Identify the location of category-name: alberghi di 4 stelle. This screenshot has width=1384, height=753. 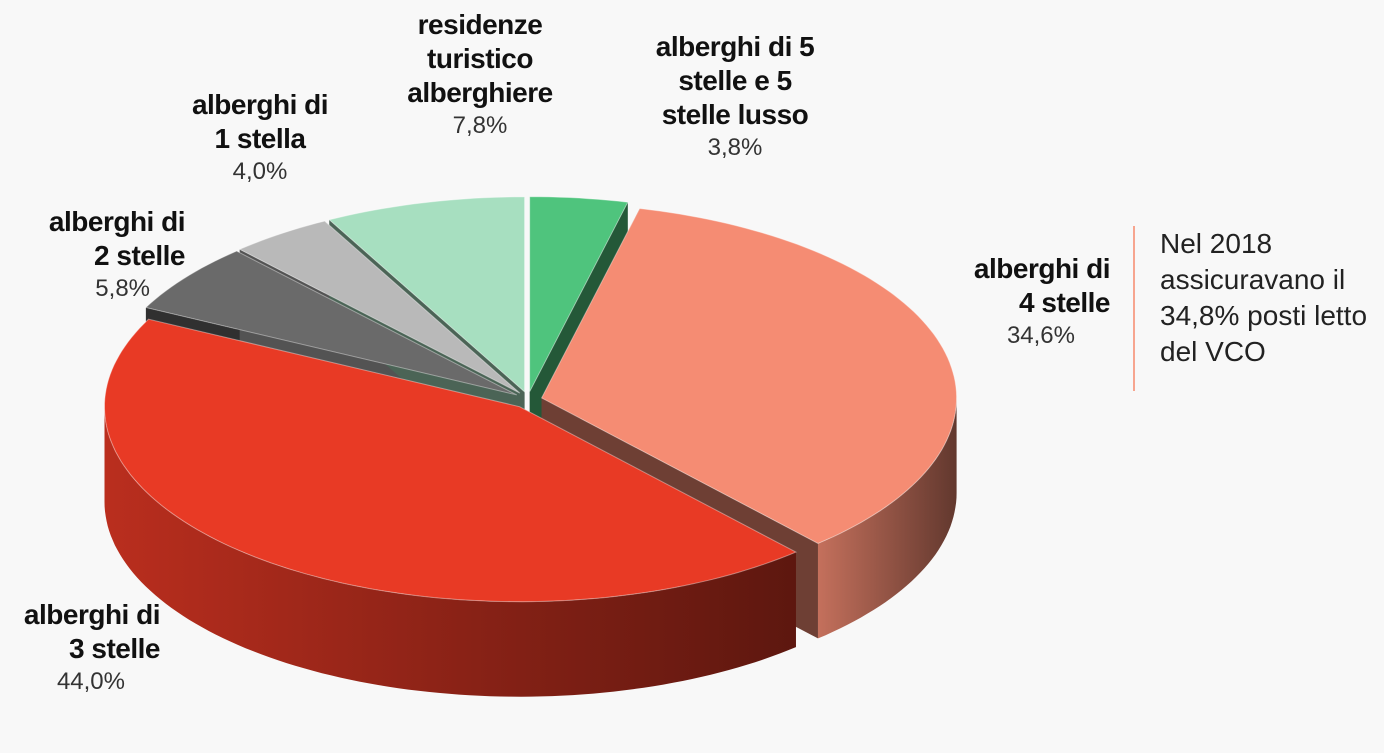
(1042, 285).